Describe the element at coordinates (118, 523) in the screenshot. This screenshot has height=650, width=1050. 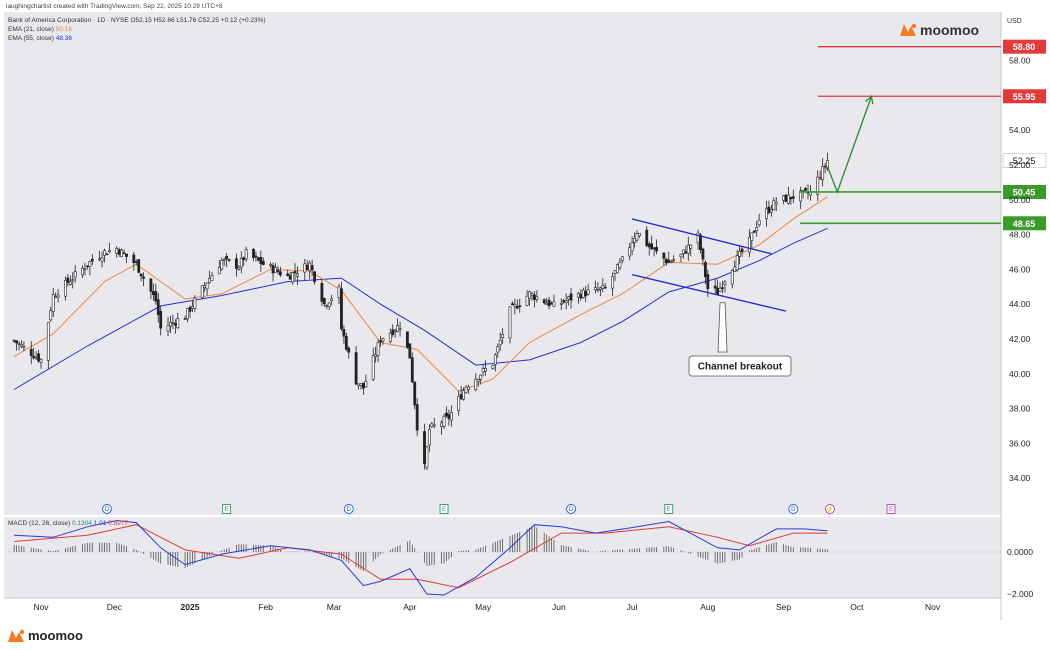
I see `macd-signal-value: 0.8977` at that location.